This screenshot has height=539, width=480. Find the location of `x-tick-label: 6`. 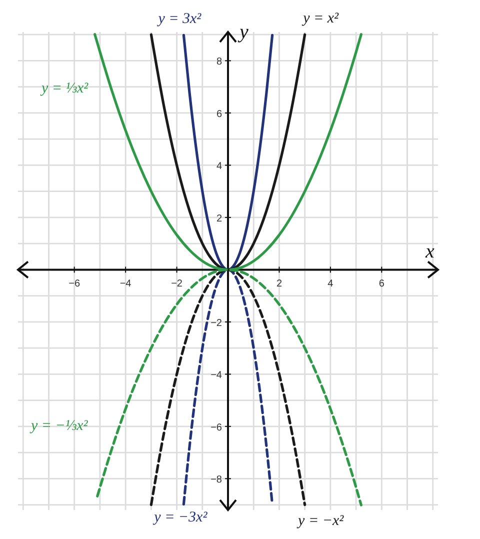

x-tick-label: 6 is located at coordinates (381, 284).